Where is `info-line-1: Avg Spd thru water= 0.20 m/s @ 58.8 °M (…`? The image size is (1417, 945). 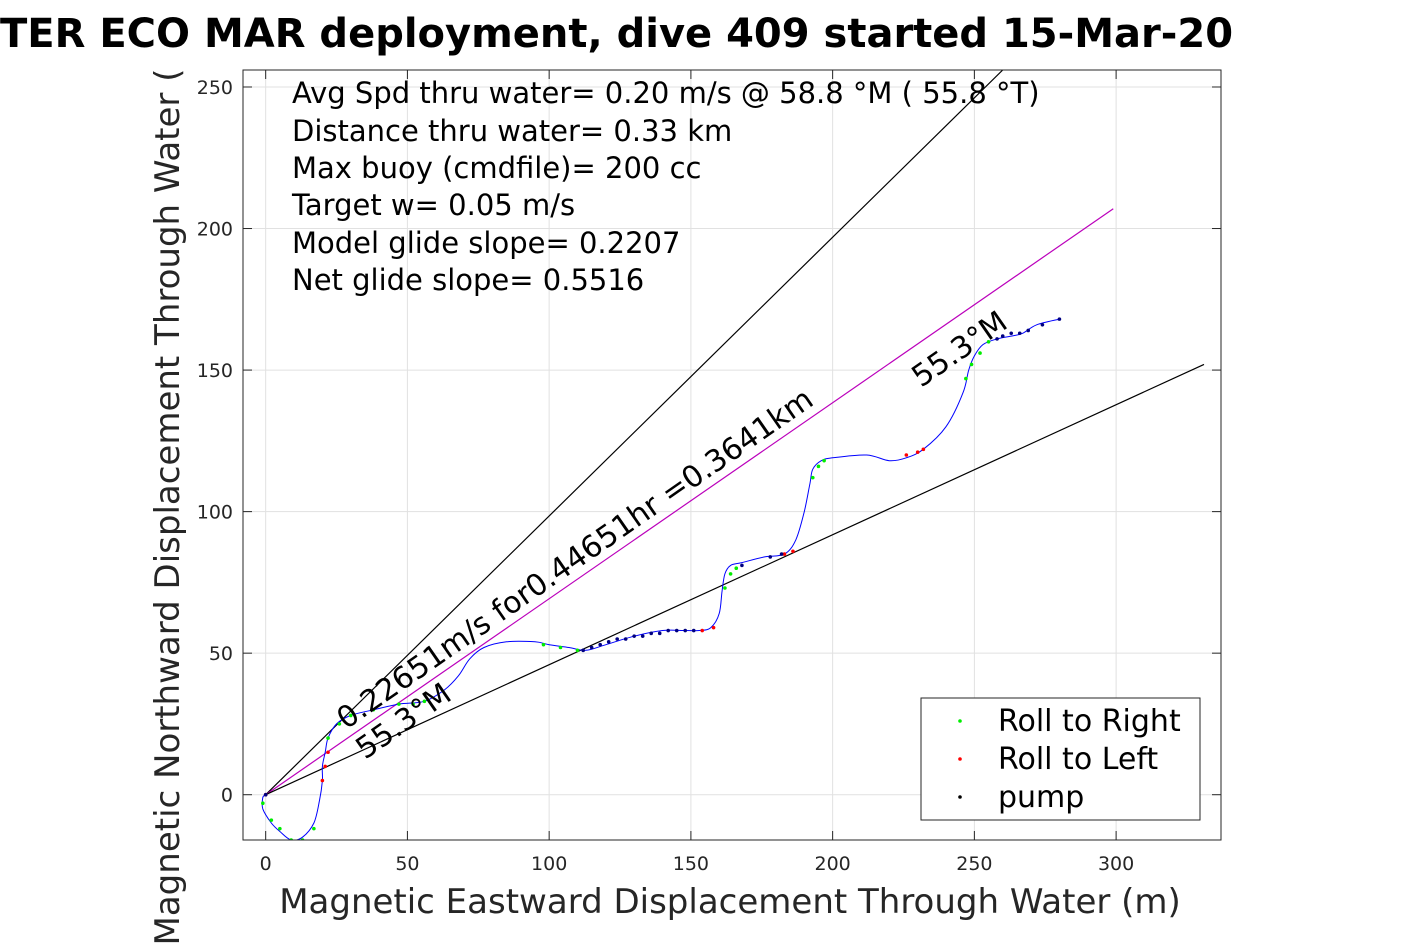 info-line-1: Avg Spd thru water= 0.20 m/s @ 58.8 °M (… is located at coordinates (666, 93).